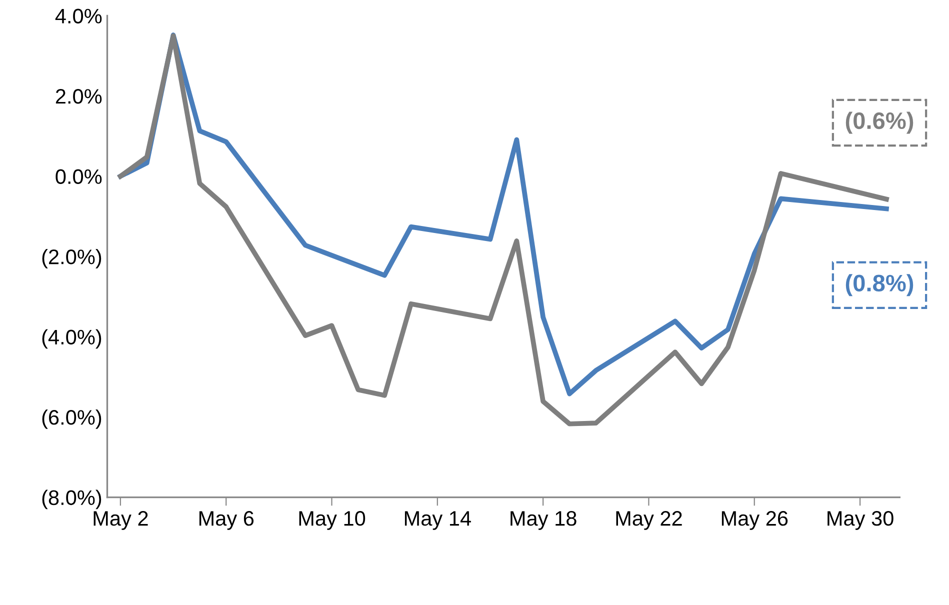 The width and height of the screenshot is (949, 605). I want to click on x-tick-label: May 18, so click(543, 520).